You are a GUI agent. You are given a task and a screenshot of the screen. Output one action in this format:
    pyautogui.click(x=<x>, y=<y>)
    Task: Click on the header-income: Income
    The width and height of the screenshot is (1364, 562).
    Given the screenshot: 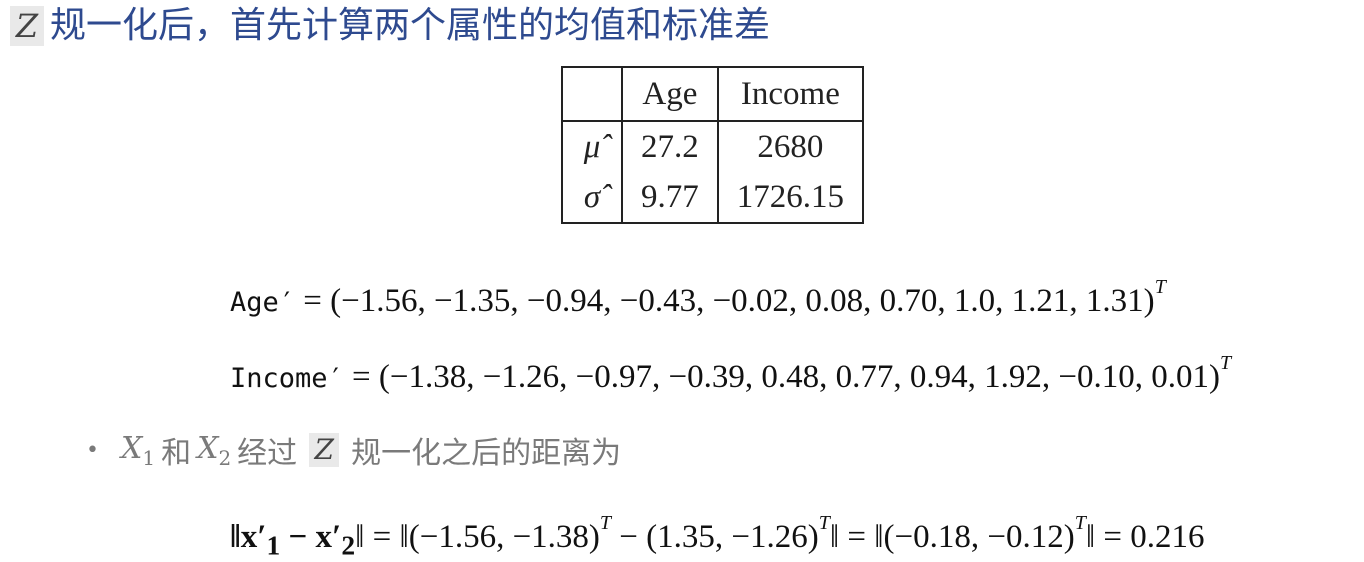 What is the action you would take?
    pyautogui.click(x=790, y=94)
    